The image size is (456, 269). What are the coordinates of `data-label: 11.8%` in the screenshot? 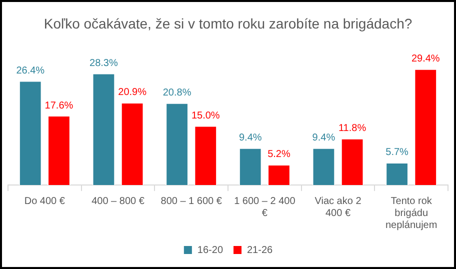 It's located at (352, 128).